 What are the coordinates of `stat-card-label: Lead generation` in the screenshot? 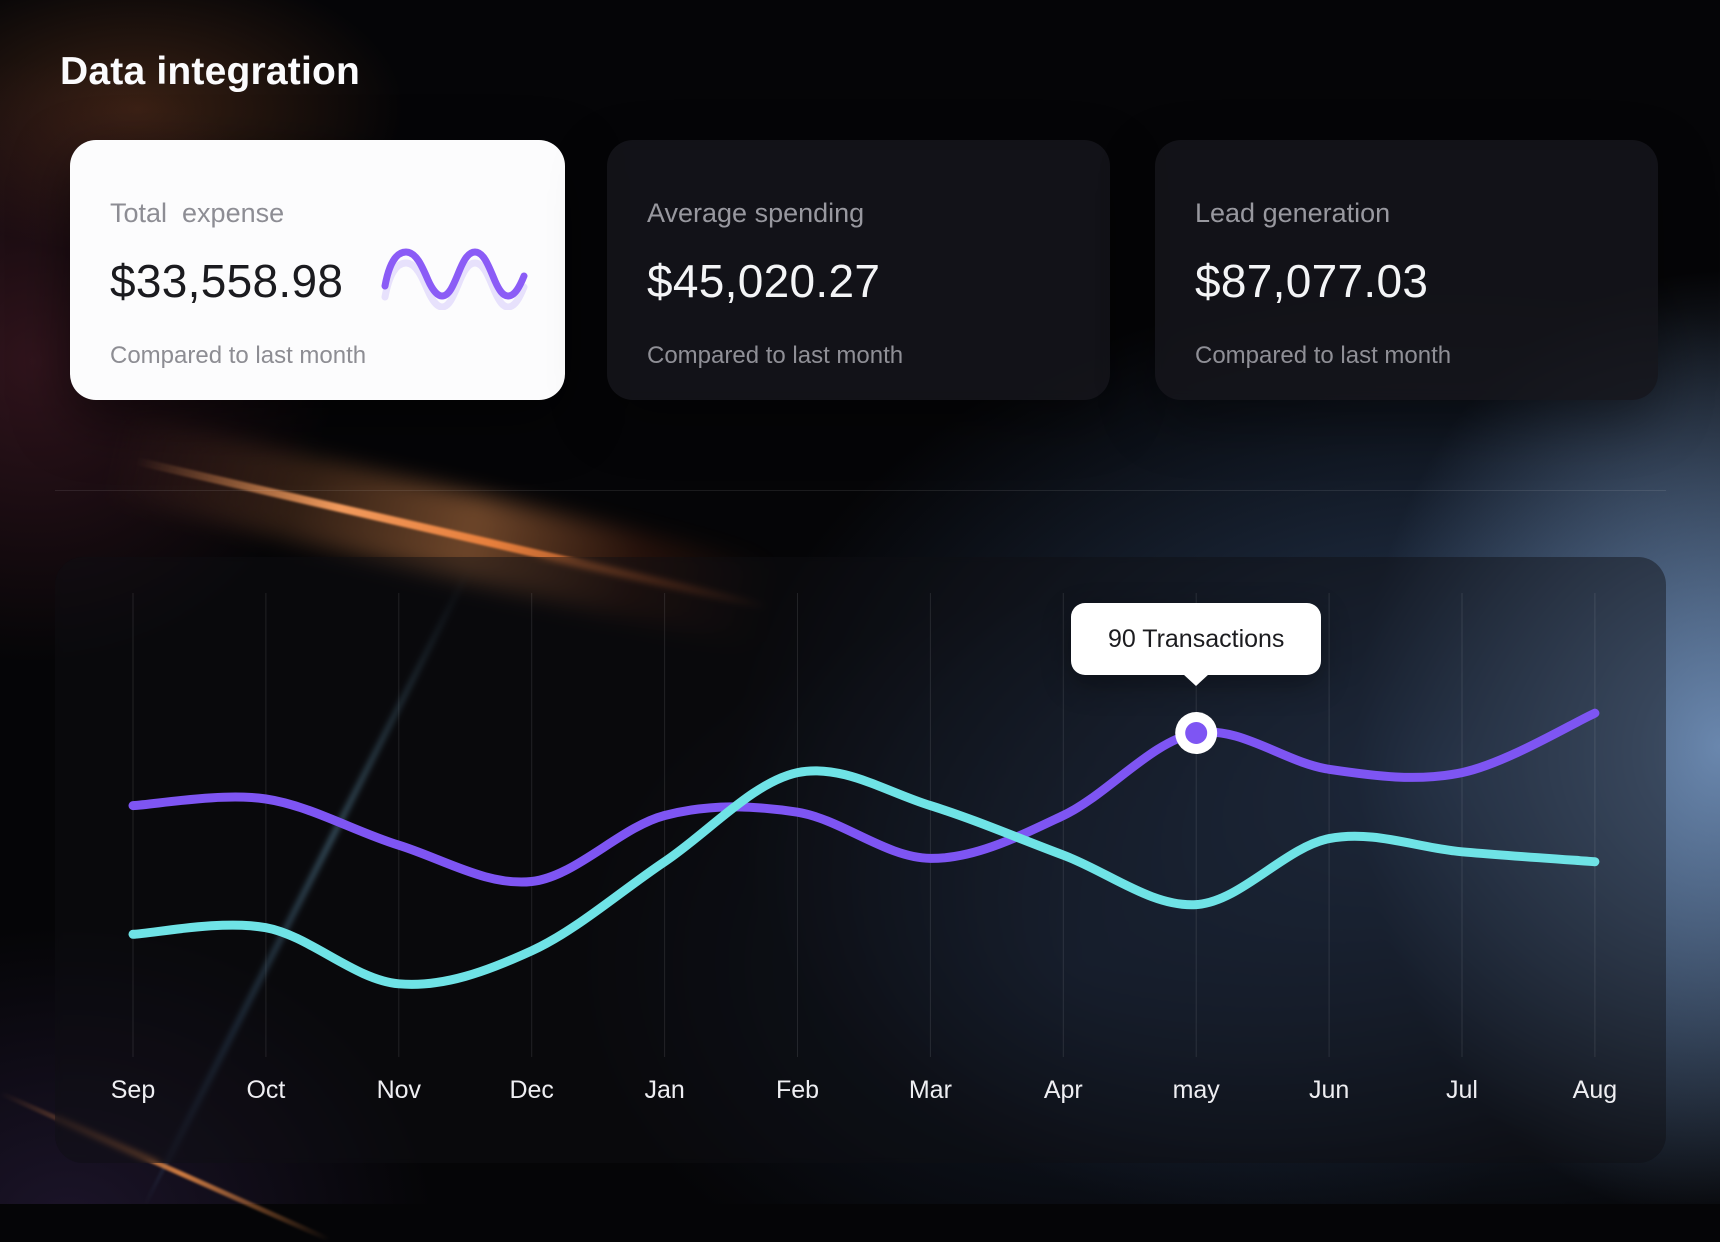 It's located at (1293, 213).